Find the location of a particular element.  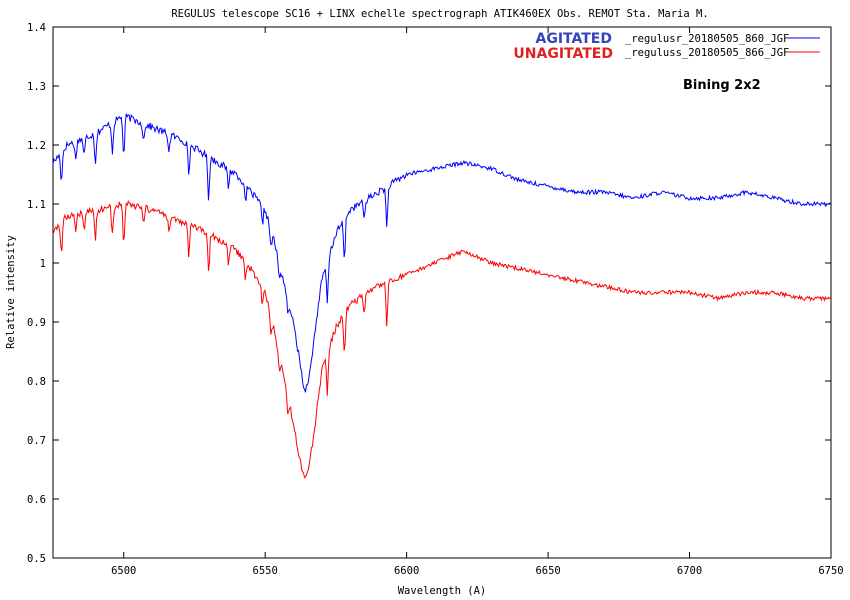

y-axis-label: Relative intensity is located at coordinates (11, 292).